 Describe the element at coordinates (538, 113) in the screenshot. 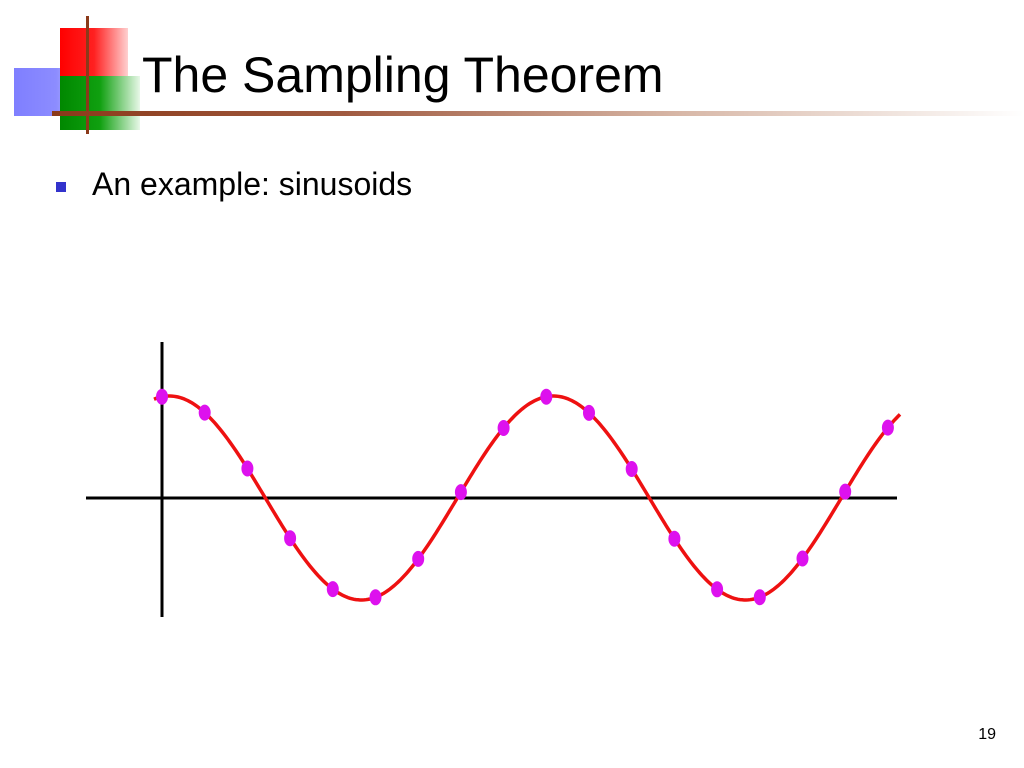

I see `title-underline` at that location.